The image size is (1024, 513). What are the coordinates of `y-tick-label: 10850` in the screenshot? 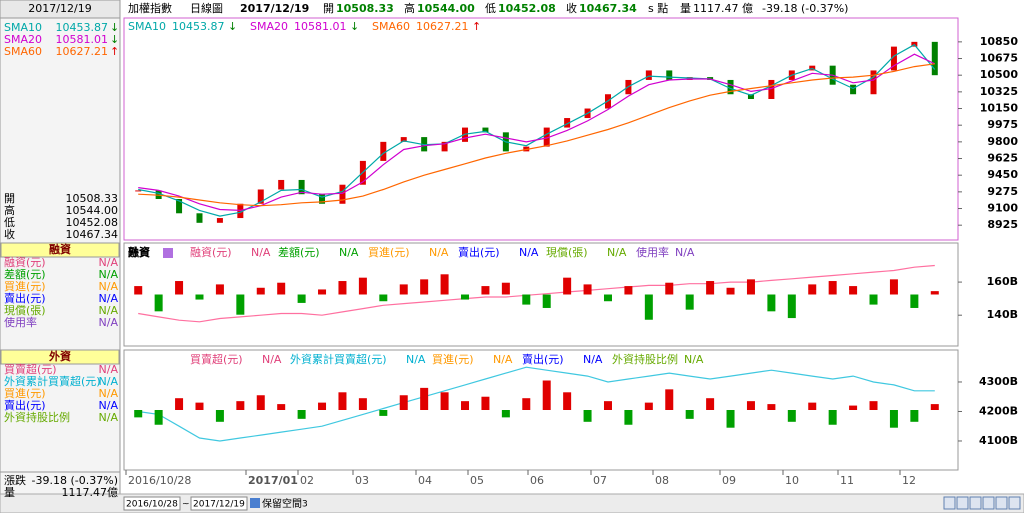 It's located at (999, 41).